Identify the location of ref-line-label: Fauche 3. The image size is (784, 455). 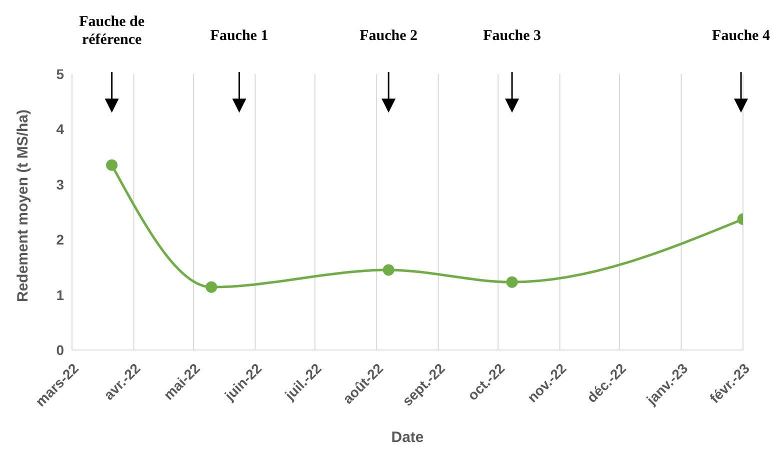
(512, 36).